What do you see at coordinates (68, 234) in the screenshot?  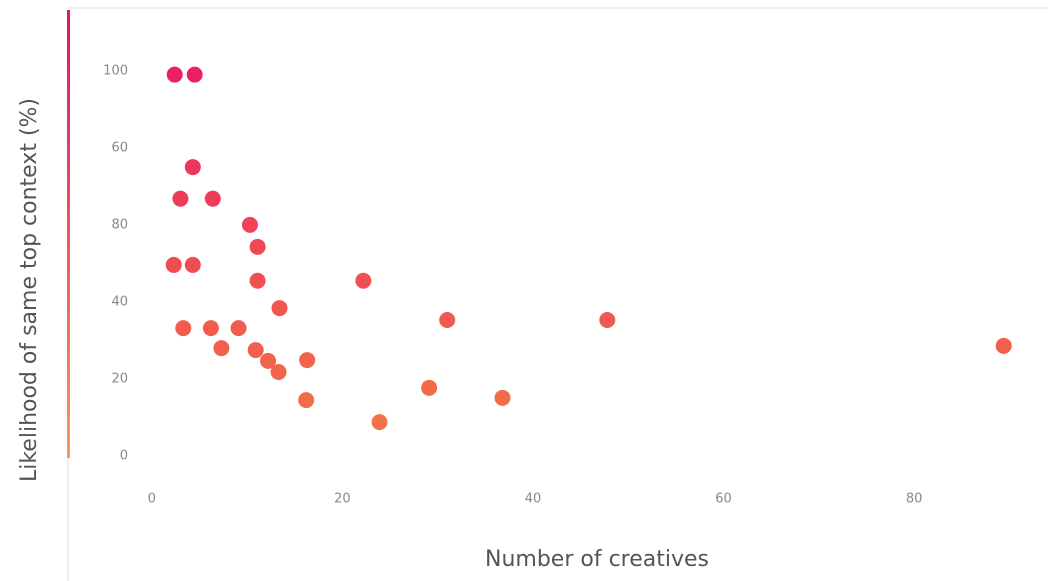 I see `color-bar` at bounding box center [68, 234].